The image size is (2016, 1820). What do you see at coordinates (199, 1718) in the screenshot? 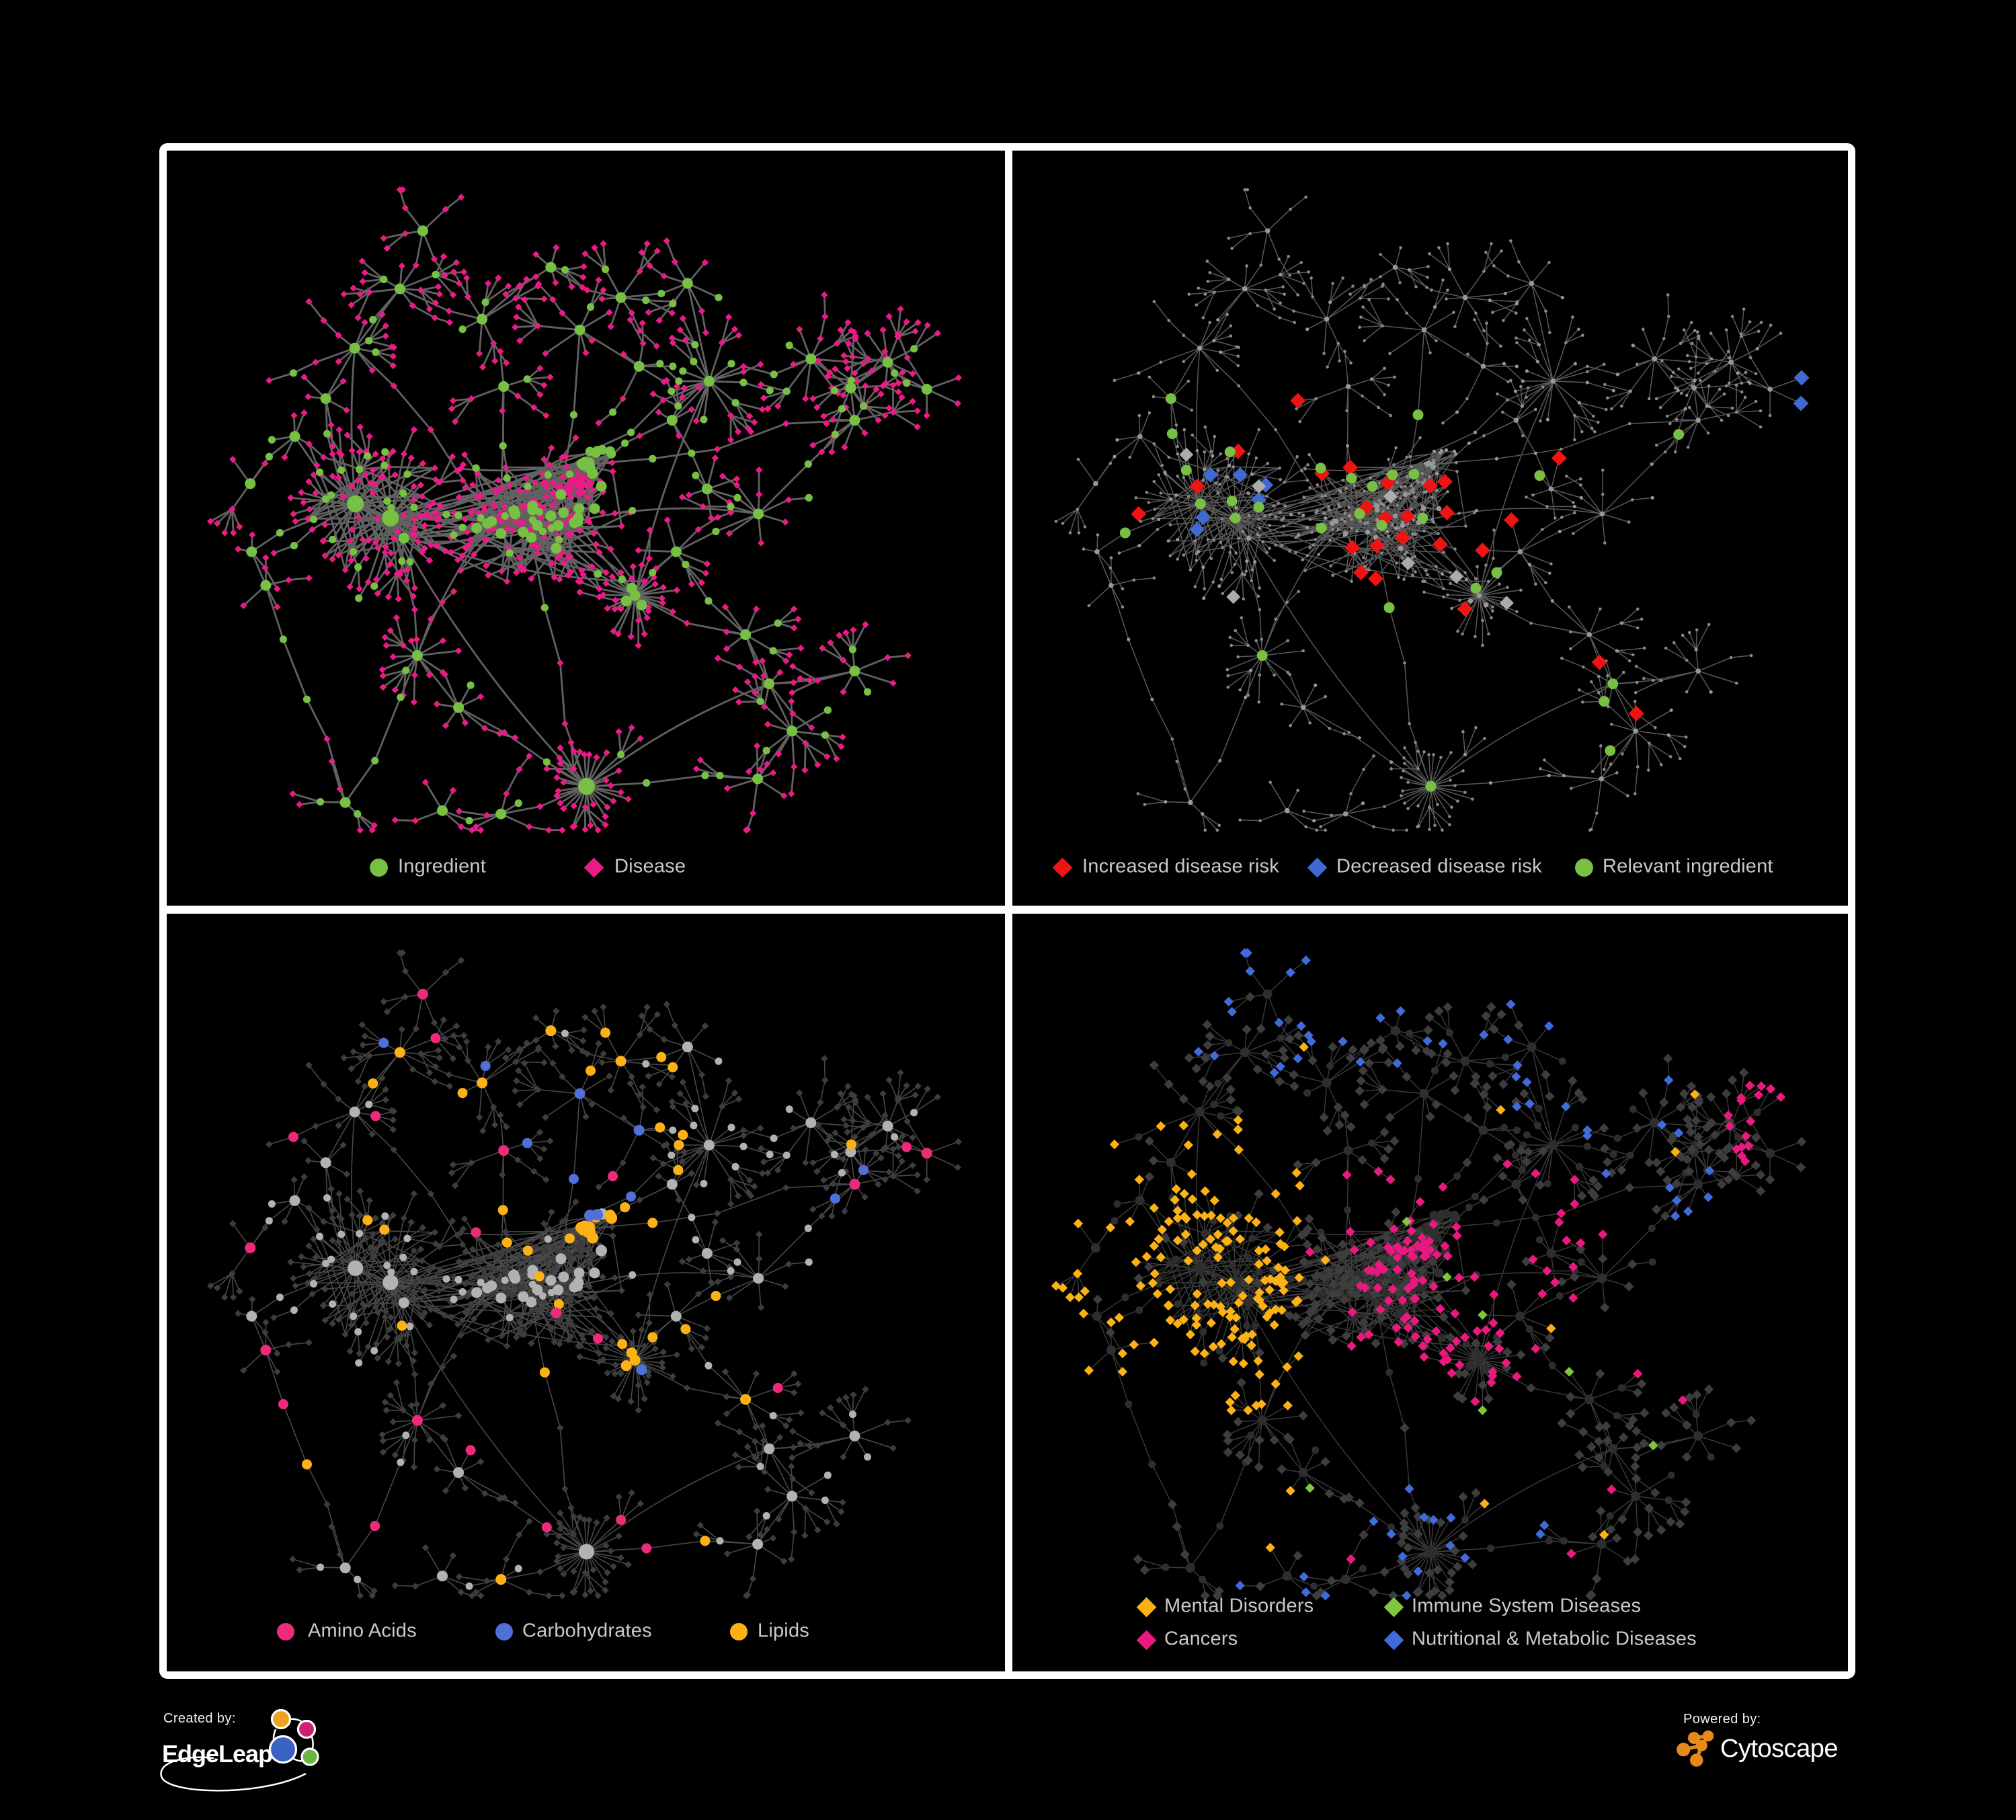
I see `svg-text: Created by:` at bounding box center [199, 1718].